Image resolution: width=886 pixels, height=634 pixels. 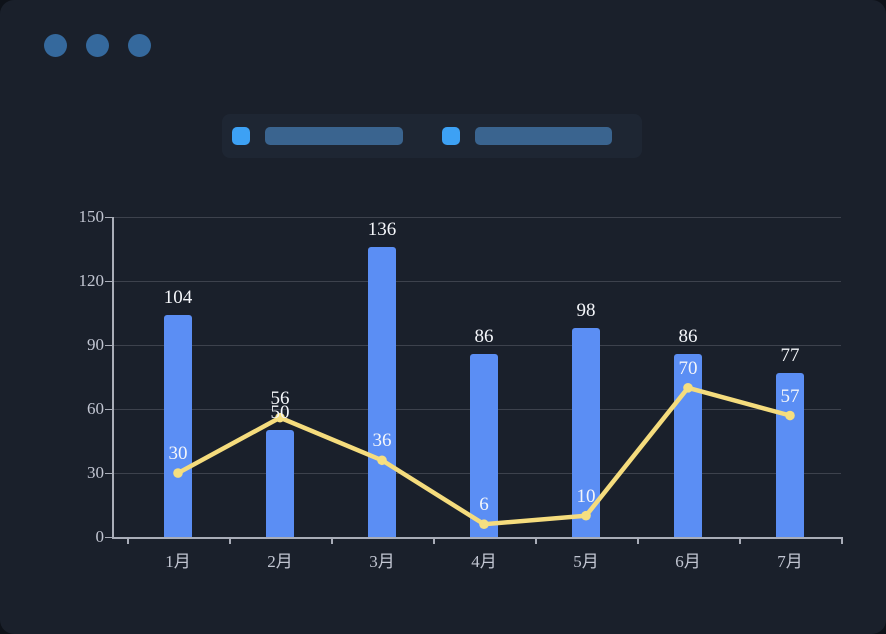 I want to click on window-controls, so click(x=97, y=45).